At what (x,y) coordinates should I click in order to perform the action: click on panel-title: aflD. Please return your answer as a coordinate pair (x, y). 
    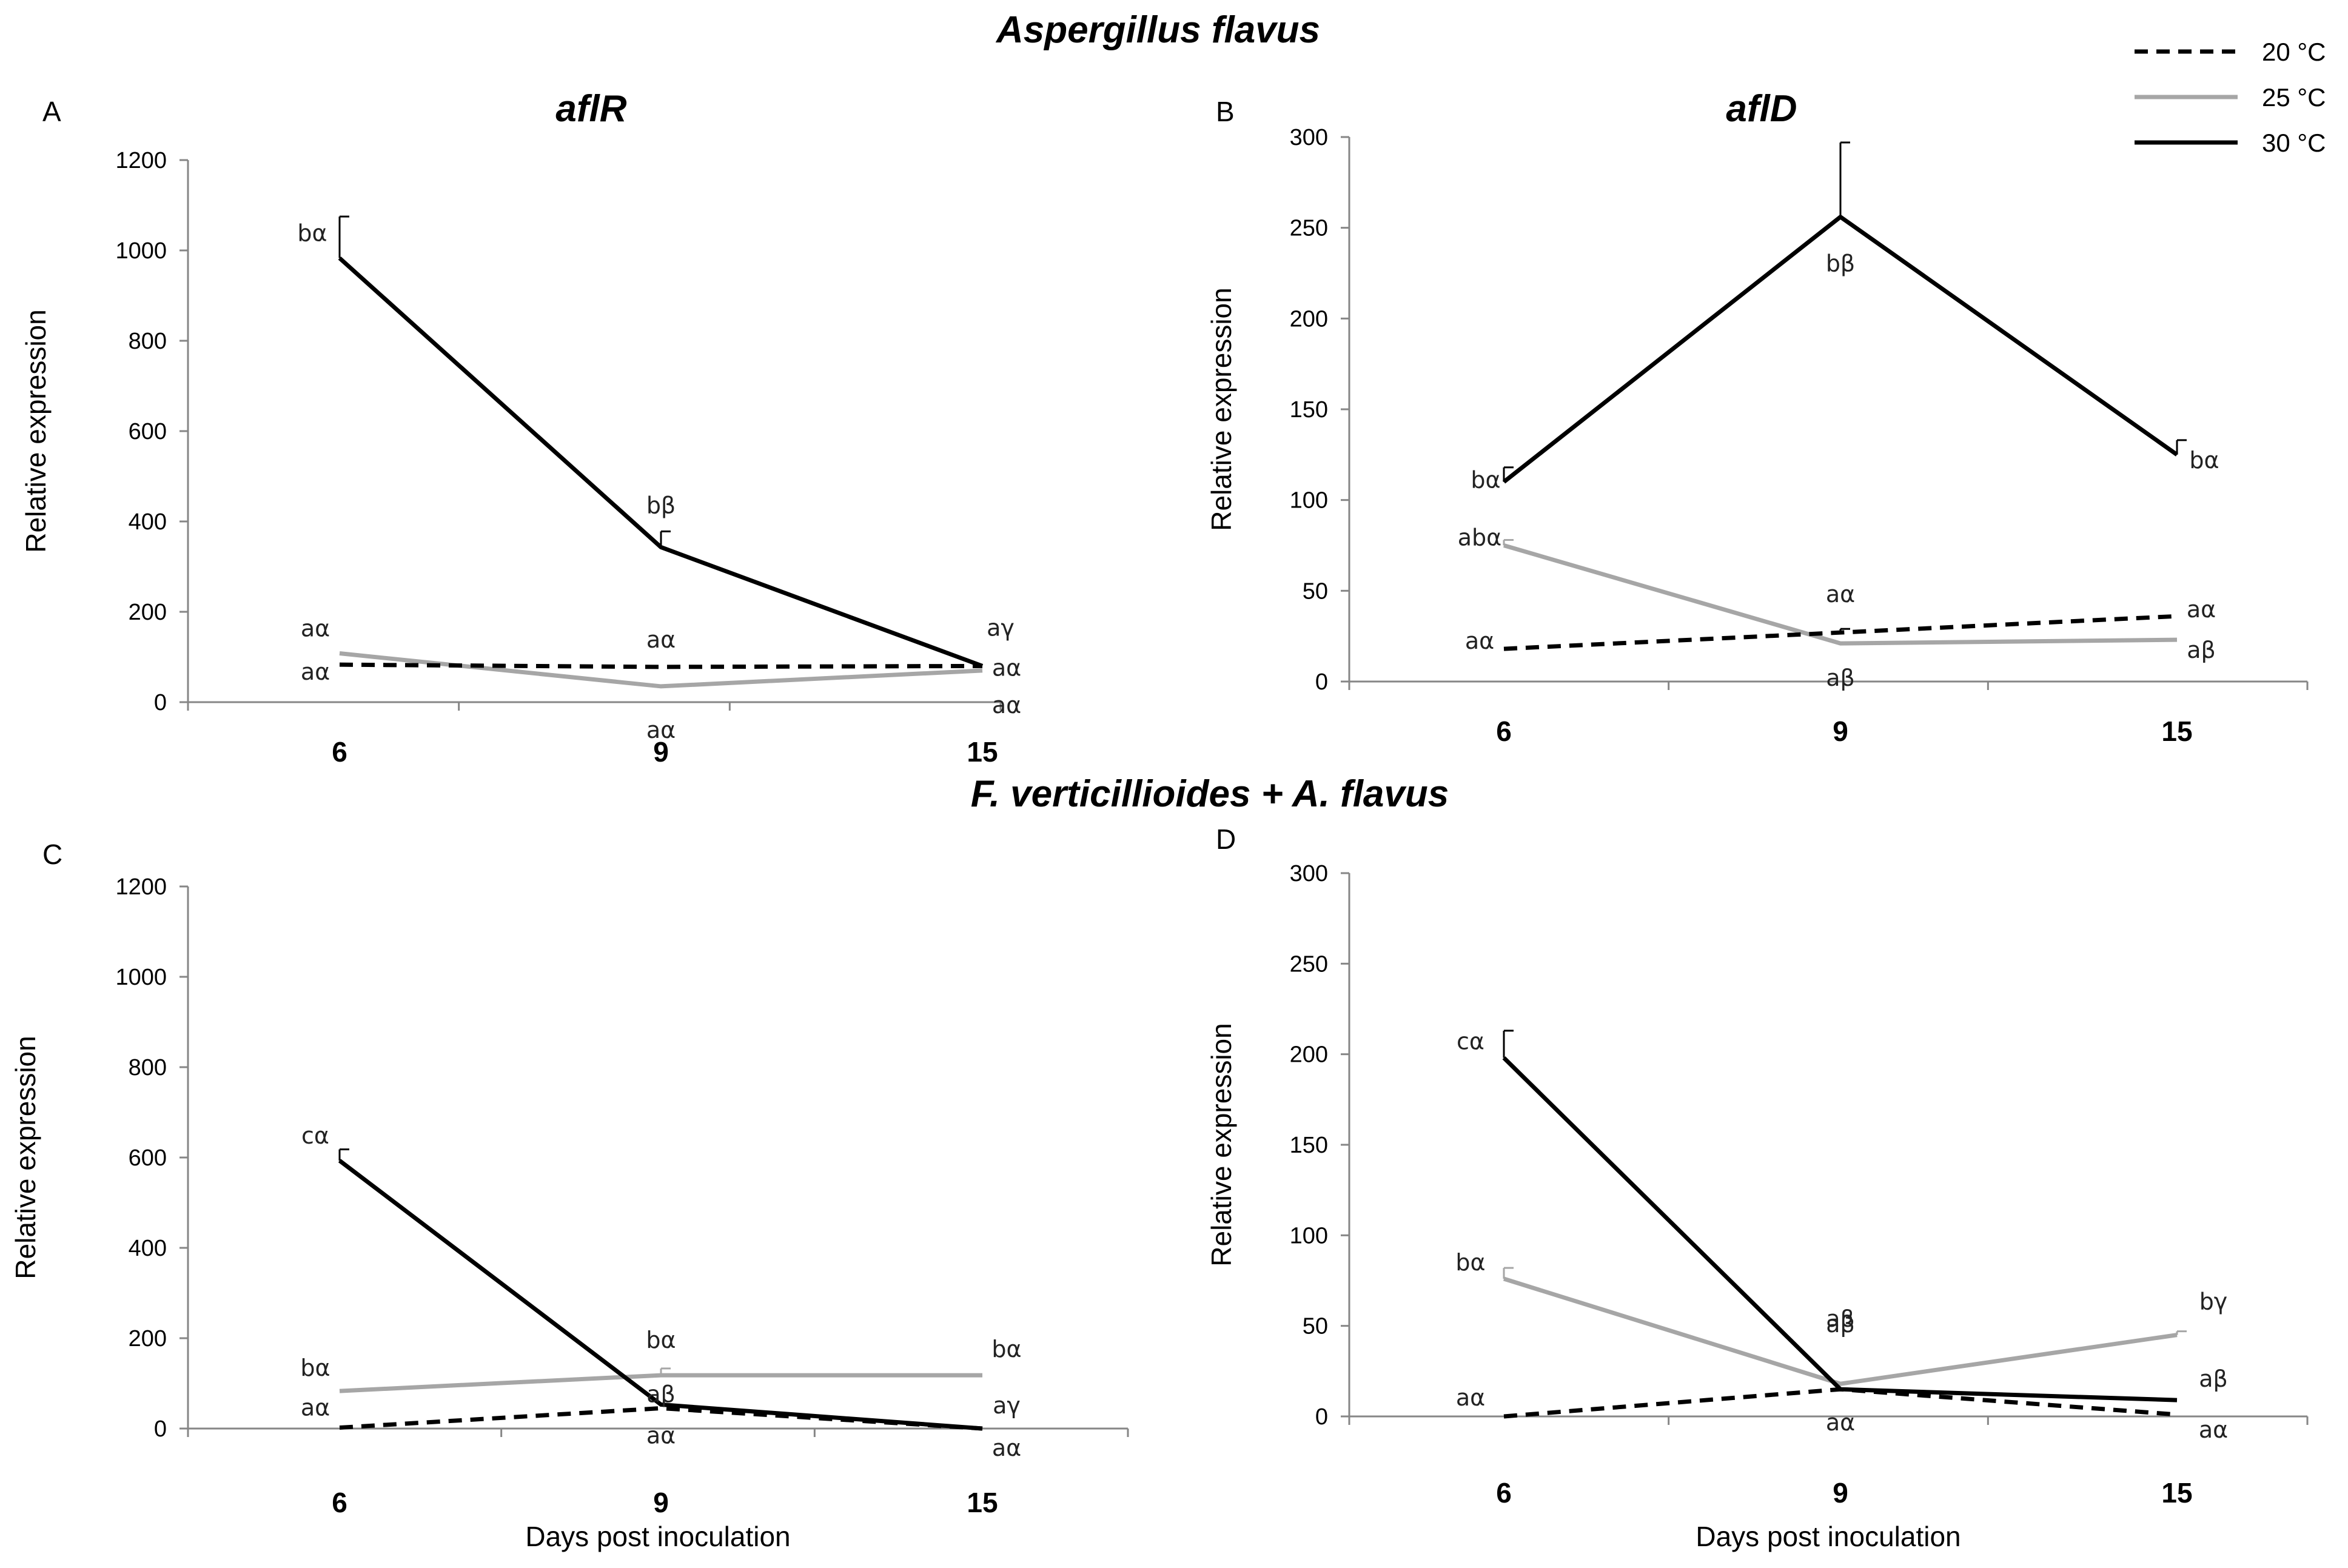
    Looking at the image, I should click on (1761, 109).